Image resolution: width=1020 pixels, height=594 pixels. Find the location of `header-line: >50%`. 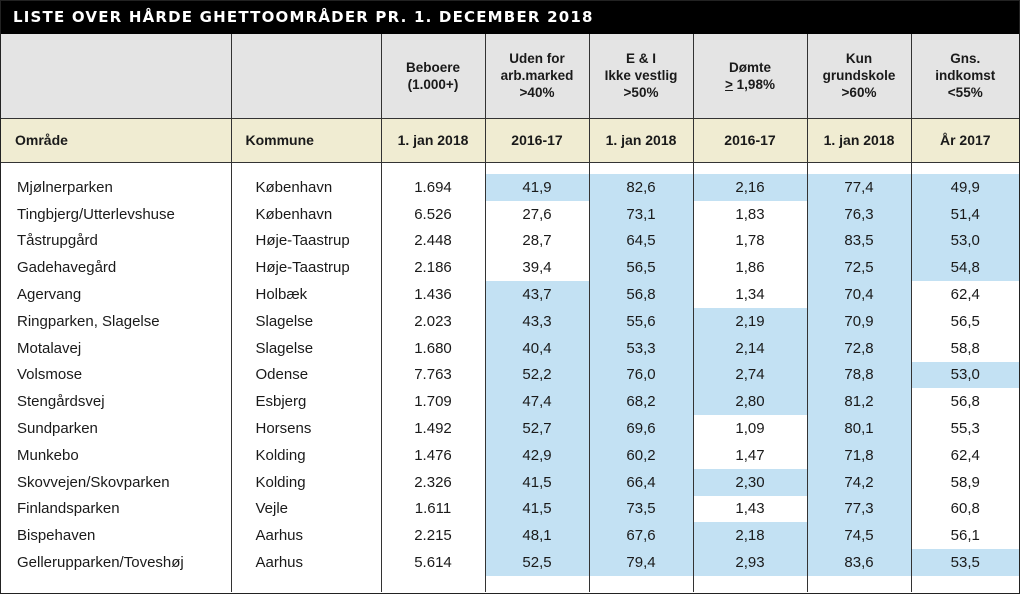

header-line: >50% is located at coordinates (641, 93).